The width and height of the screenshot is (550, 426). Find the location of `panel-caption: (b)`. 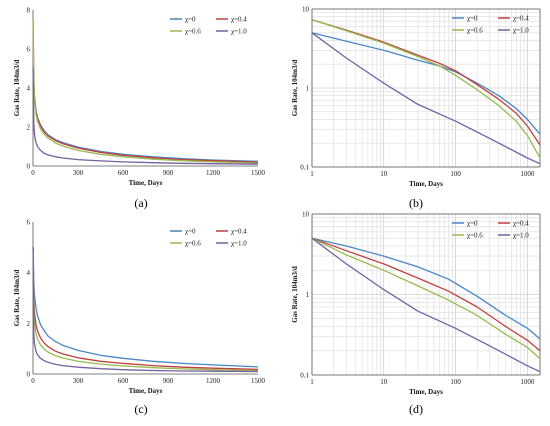

panel-caption: (b) is located at coordinates (416, 203).